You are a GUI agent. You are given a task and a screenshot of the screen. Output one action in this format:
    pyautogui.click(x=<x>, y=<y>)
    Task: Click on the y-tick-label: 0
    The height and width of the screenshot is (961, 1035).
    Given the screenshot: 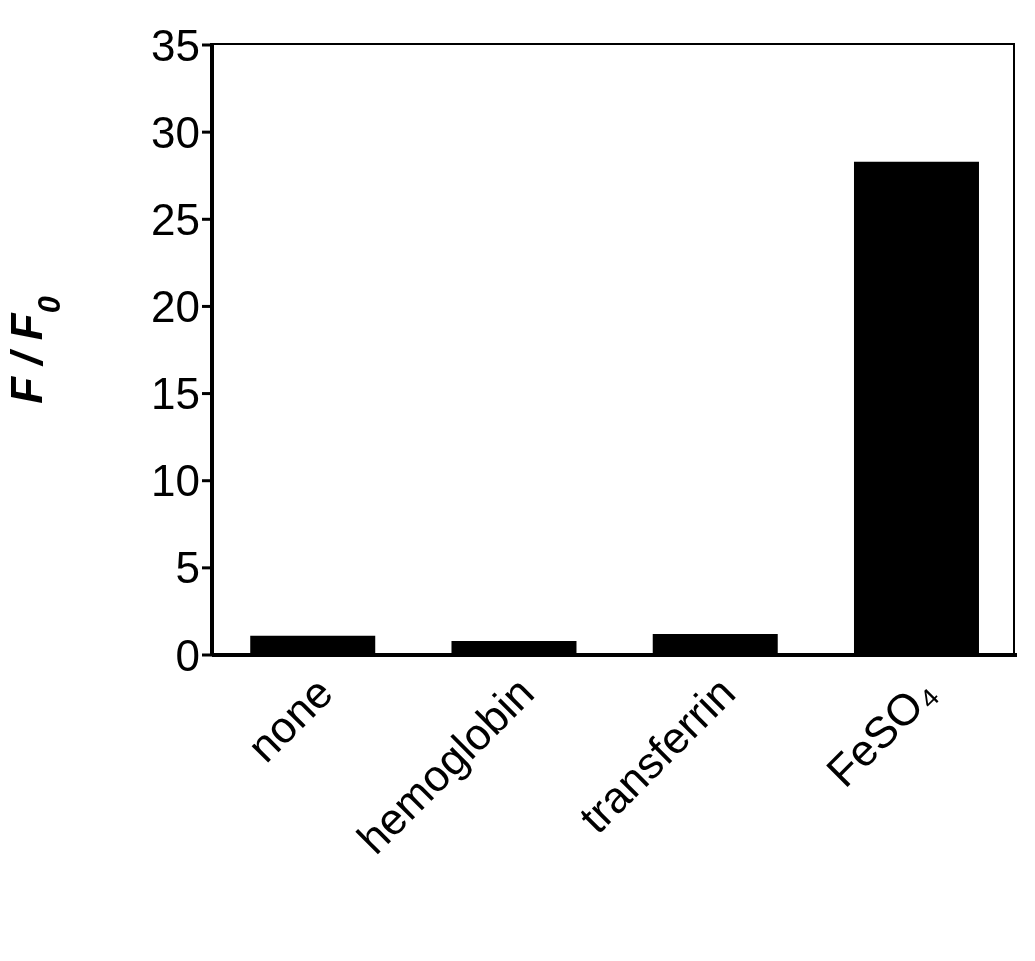 What is the action you would take?
    pyautogui.click(x=187, y=655)
    